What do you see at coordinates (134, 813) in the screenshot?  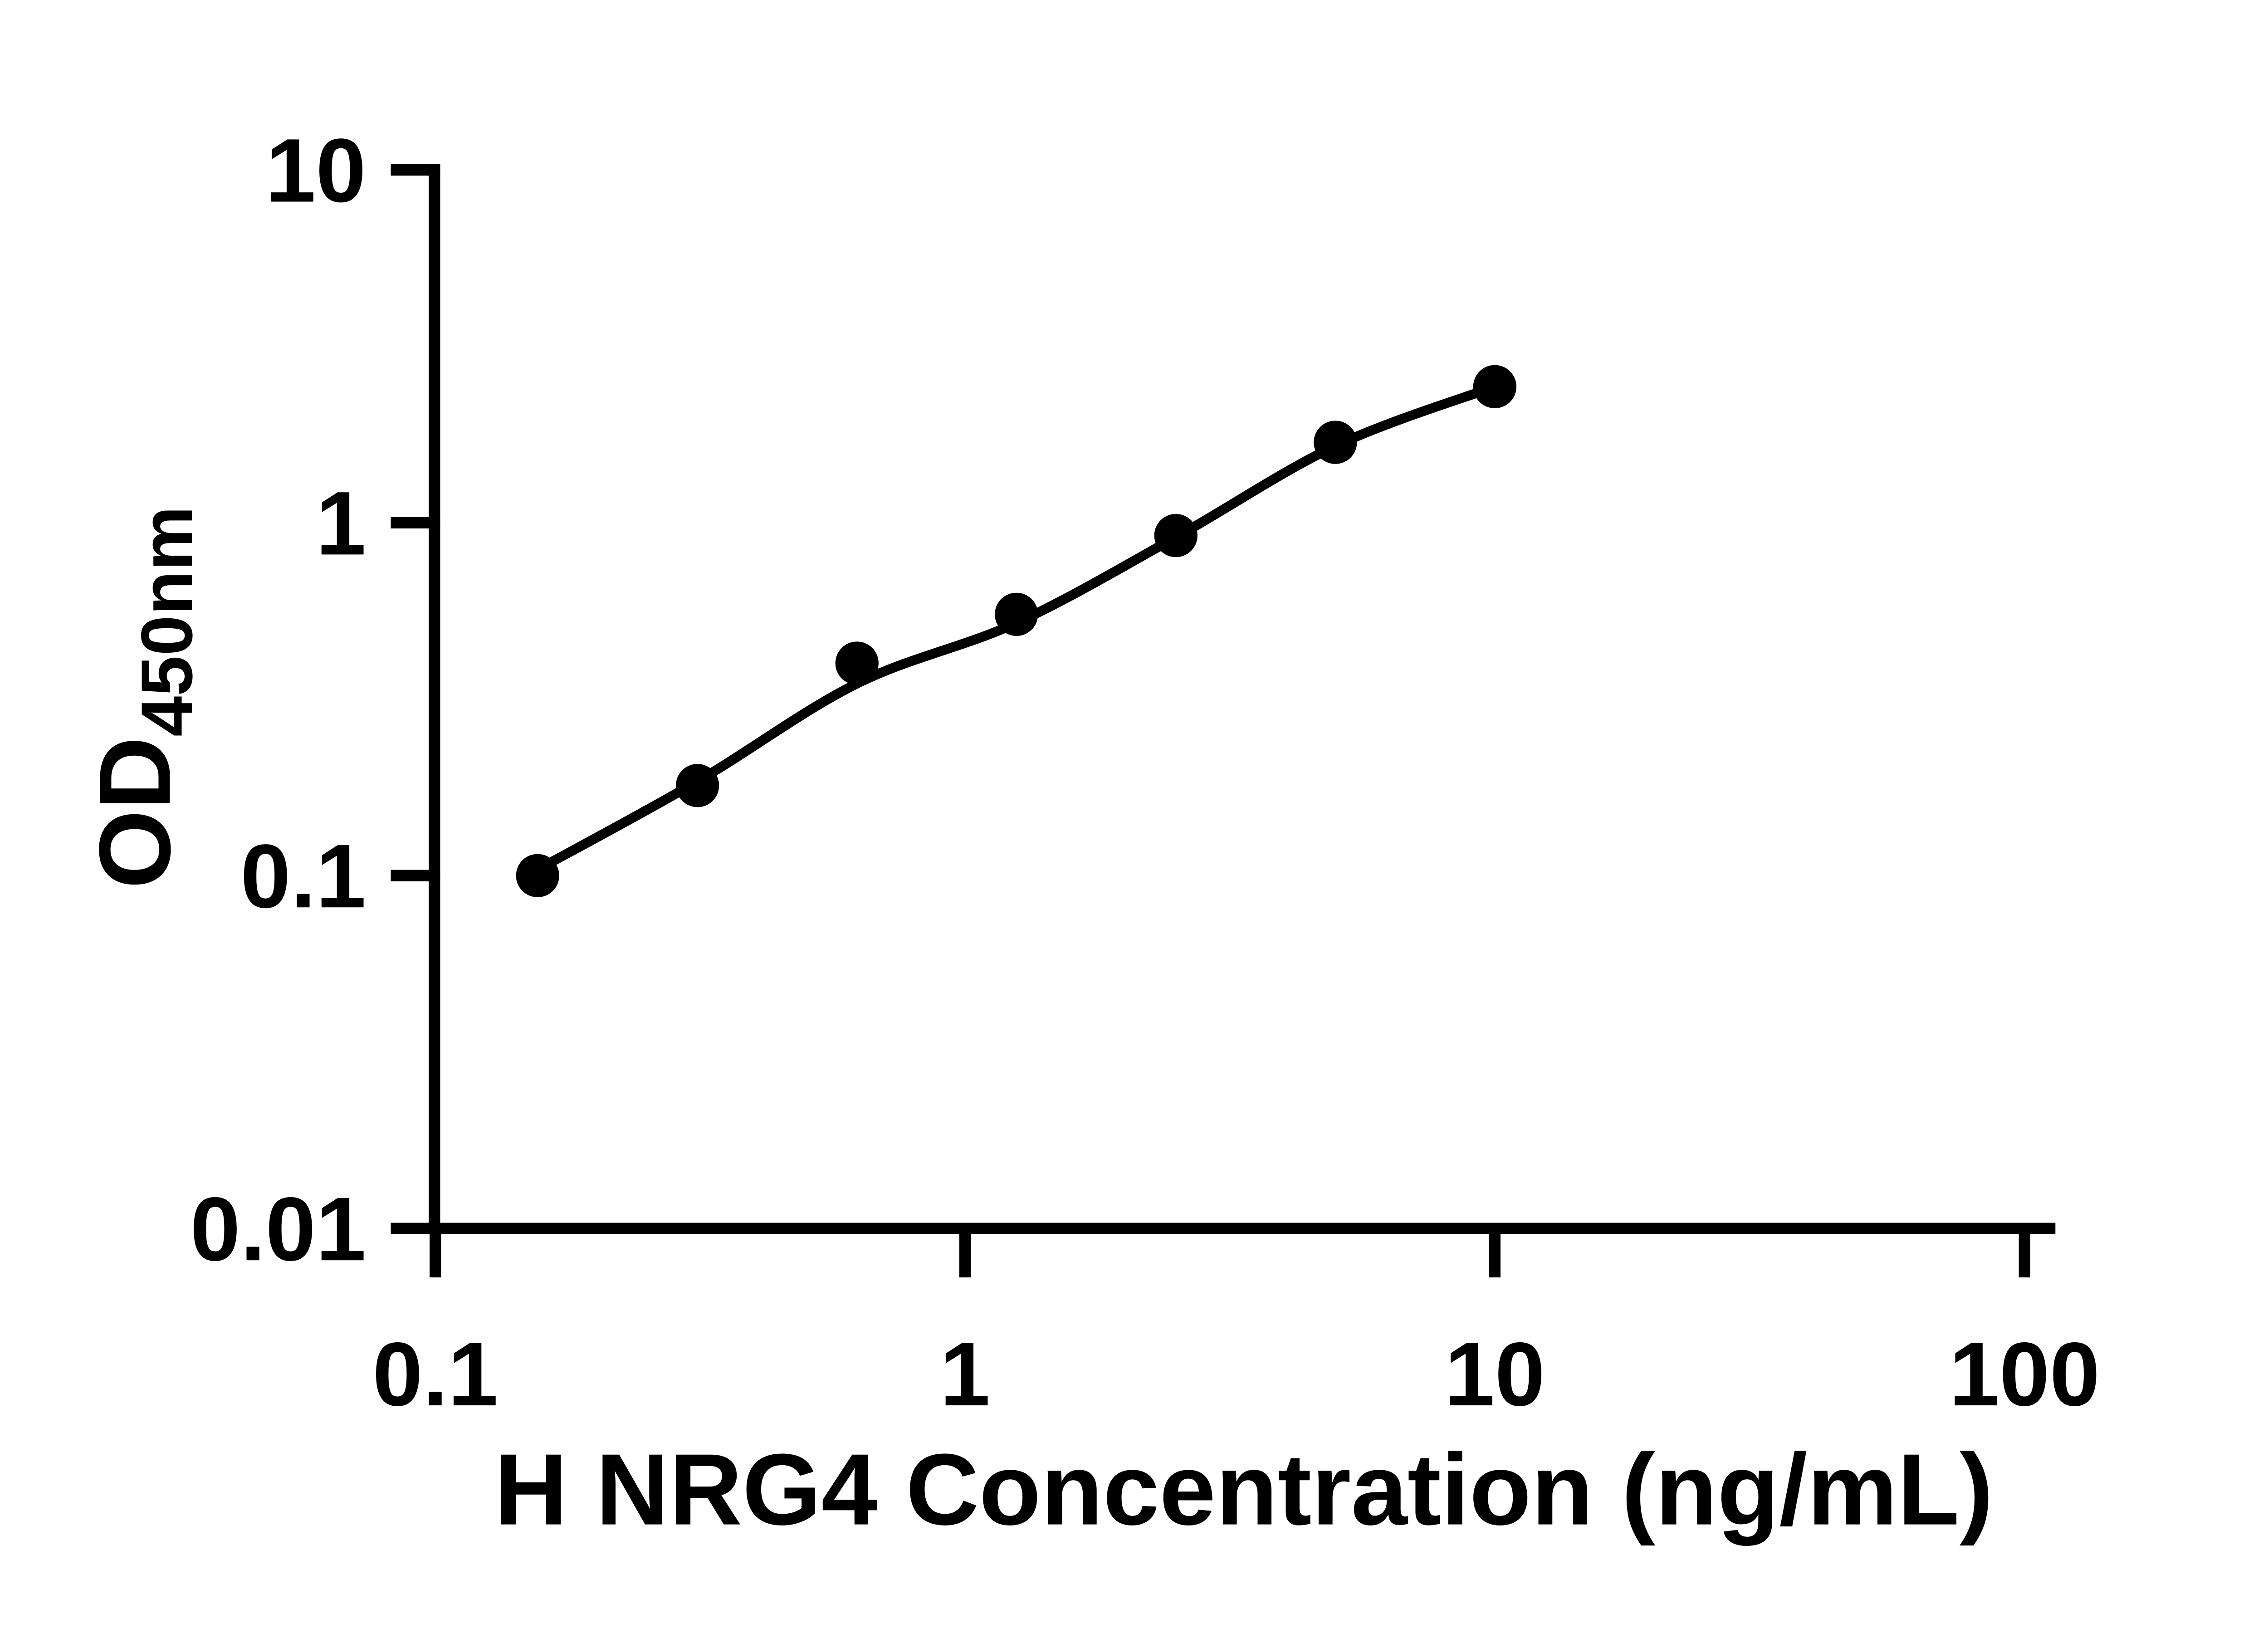 I see `y-axis-title-main: OD` at bounding box center [134, 813].